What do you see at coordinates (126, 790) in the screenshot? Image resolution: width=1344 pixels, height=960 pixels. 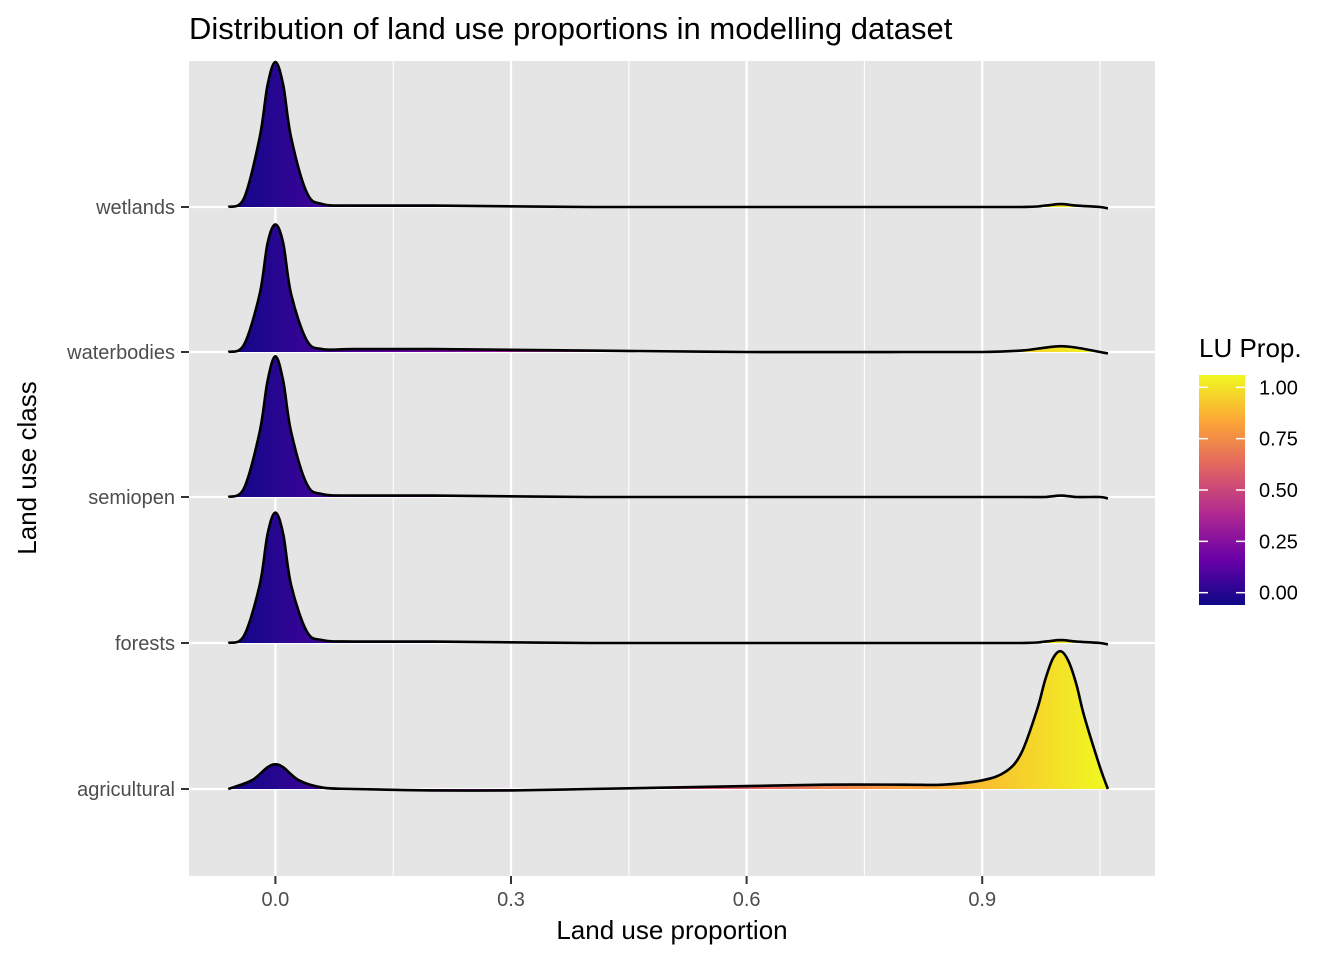 I see `y-tick-label-agricultural: agricultural` at bounding box center [126, 790].